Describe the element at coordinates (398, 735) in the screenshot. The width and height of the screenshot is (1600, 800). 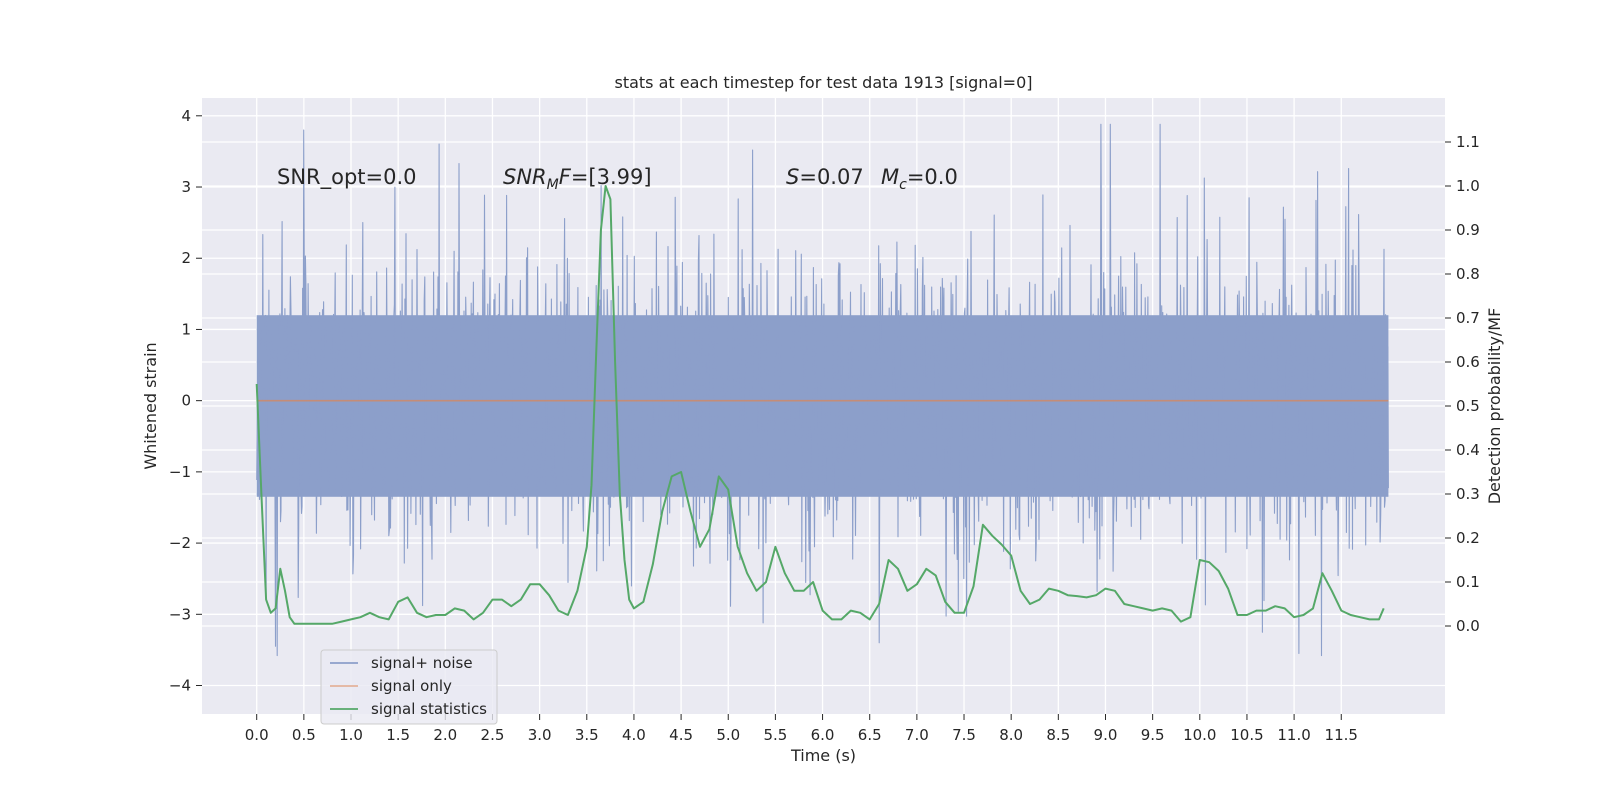
I see `x-tick-label: 1.5` at that location.